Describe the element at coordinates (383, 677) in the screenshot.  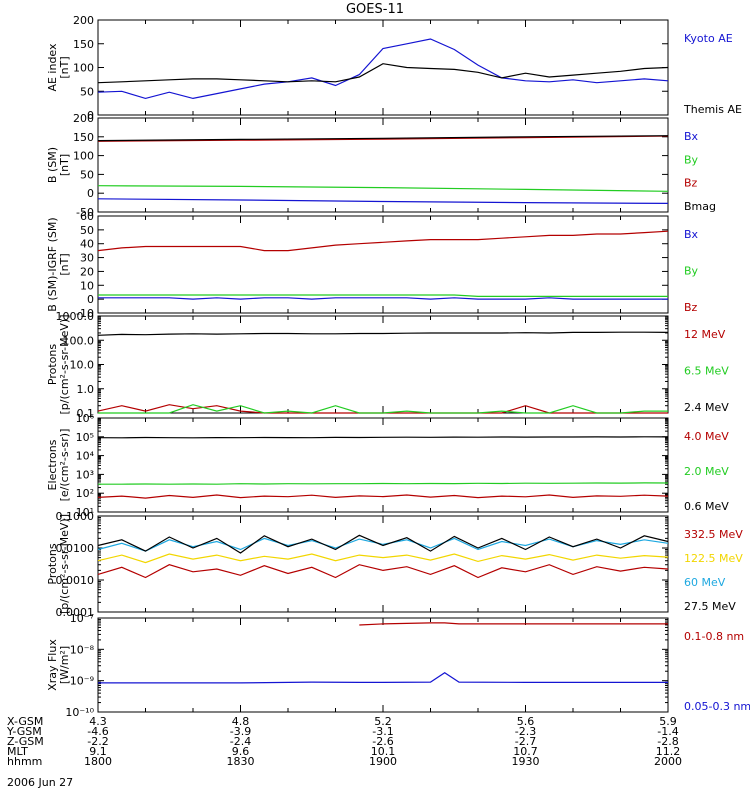
I see `series-line-0-05-0-3-nm` at that location.